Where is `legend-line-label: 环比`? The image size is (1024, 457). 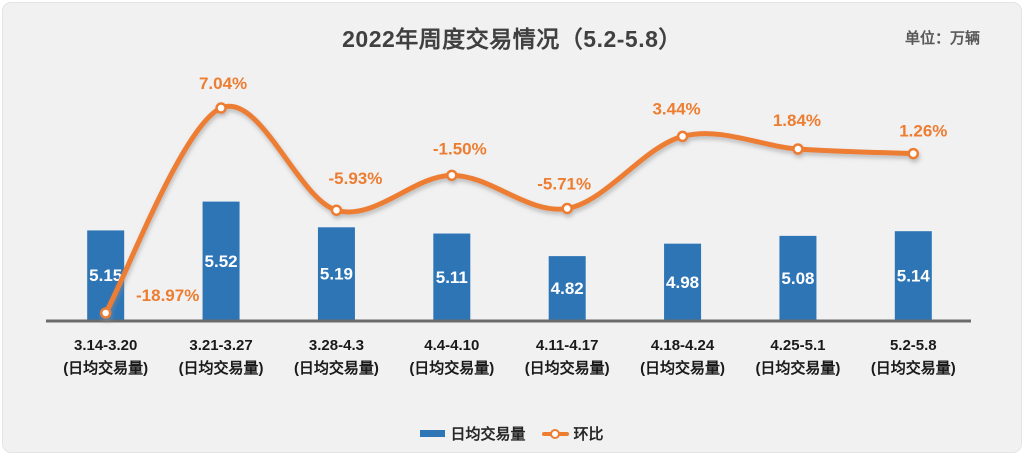 legend-line-label: 环比 is located at coordinates (588, 434).